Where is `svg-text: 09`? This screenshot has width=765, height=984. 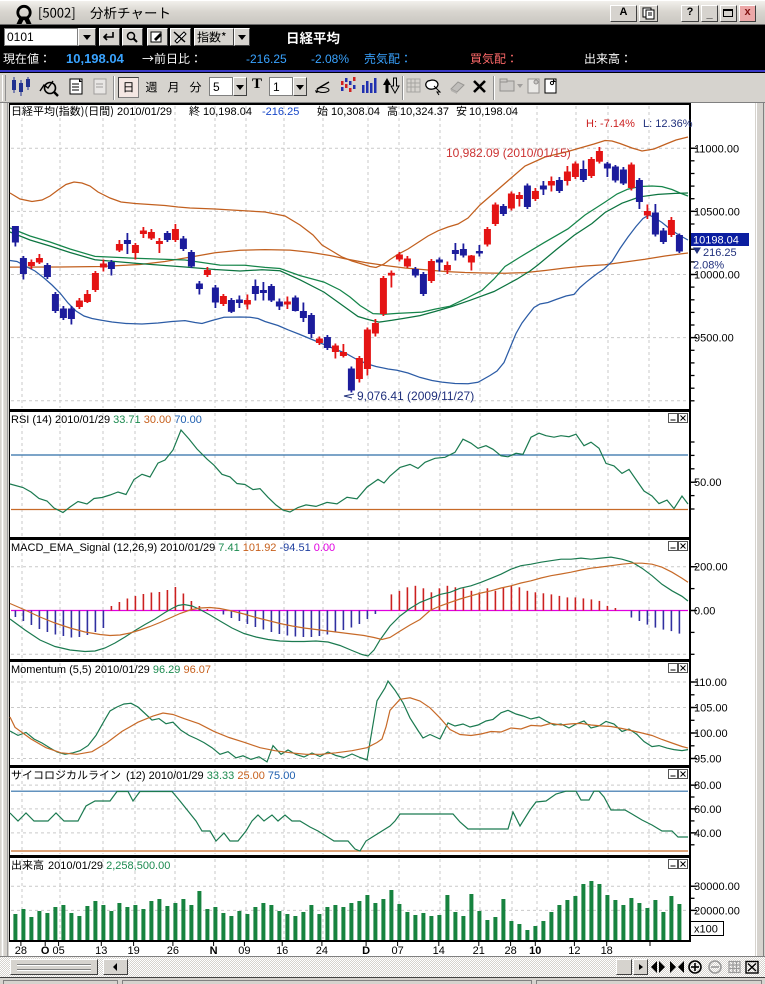 svg-text: 09 is located at coordinates (244, 950).